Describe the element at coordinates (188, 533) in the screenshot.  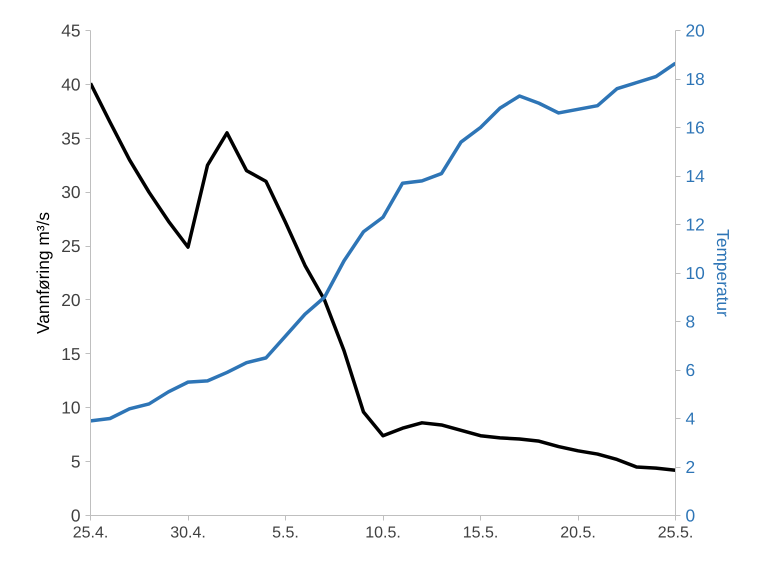
I see `x-tick-label: 30.4.` at that location.